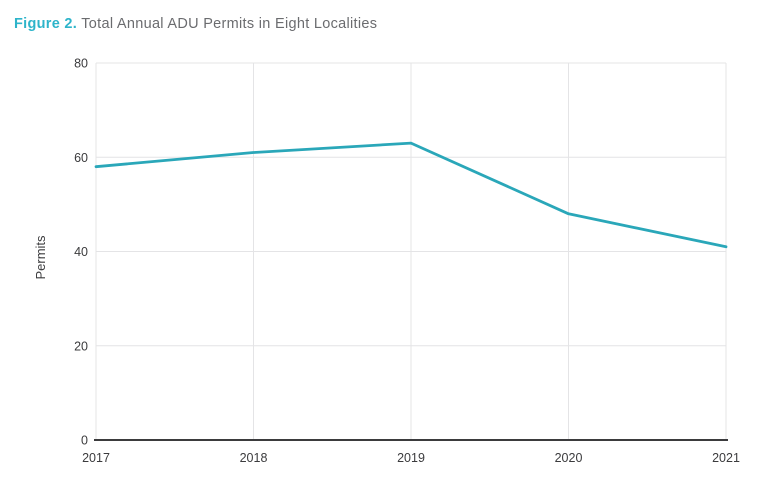 This screenshot has width=768, height=499. Describe the element at coordinates (569, 458) in the screenshot. I see `x-tick-label: 2020` at that location.